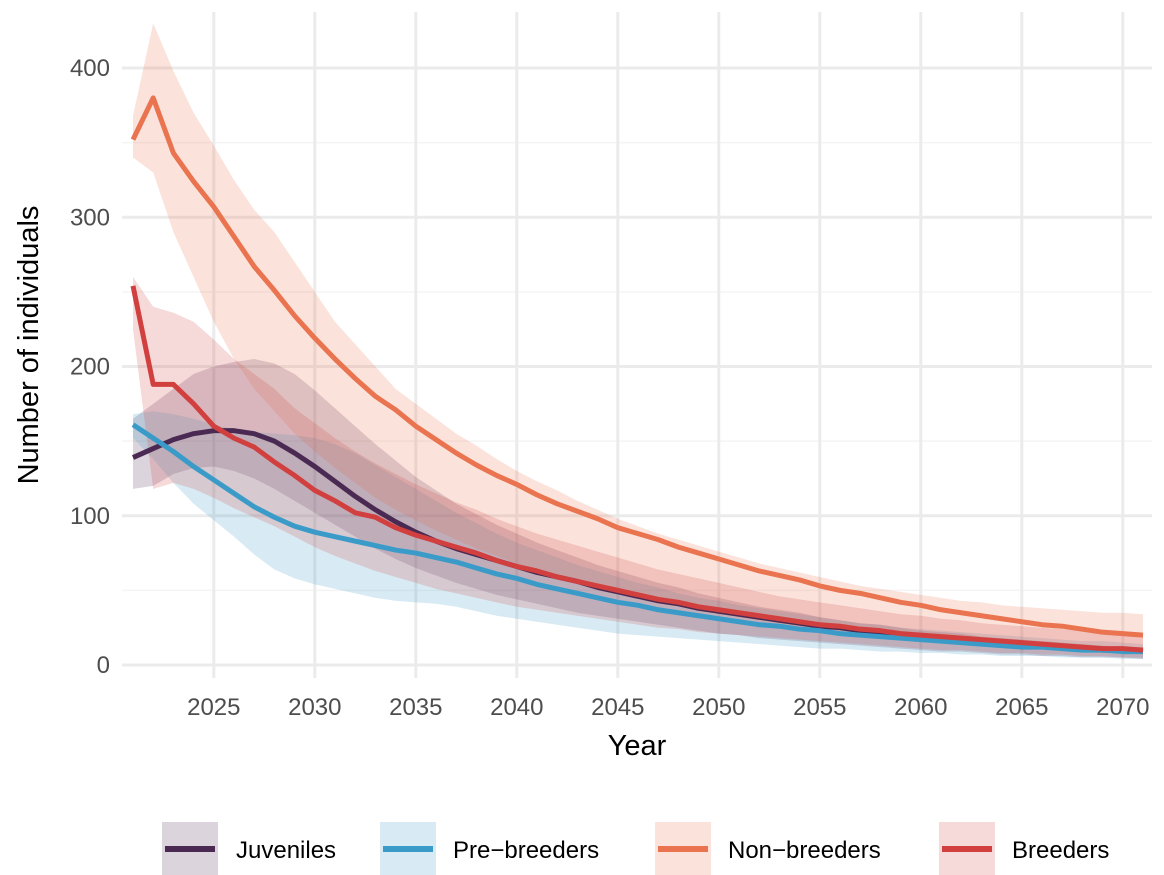 This screenshot has height=875, width=1164. I want to click on y-tick-label-200: 200, so click(90, 367).